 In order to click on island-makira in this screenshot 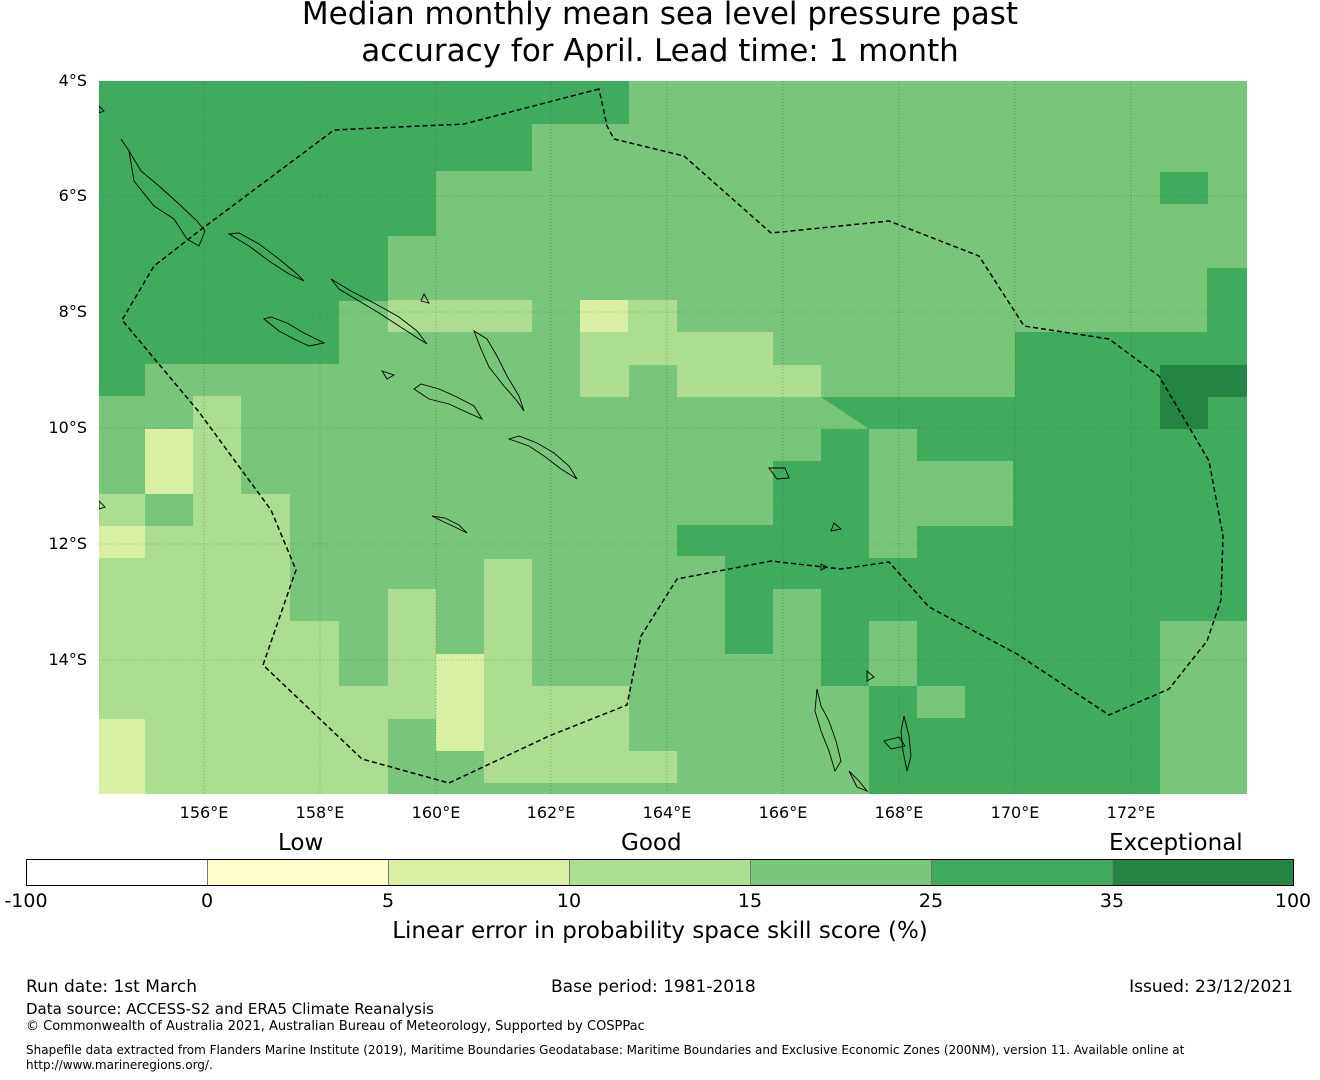, I will do `click(542, 457)`.